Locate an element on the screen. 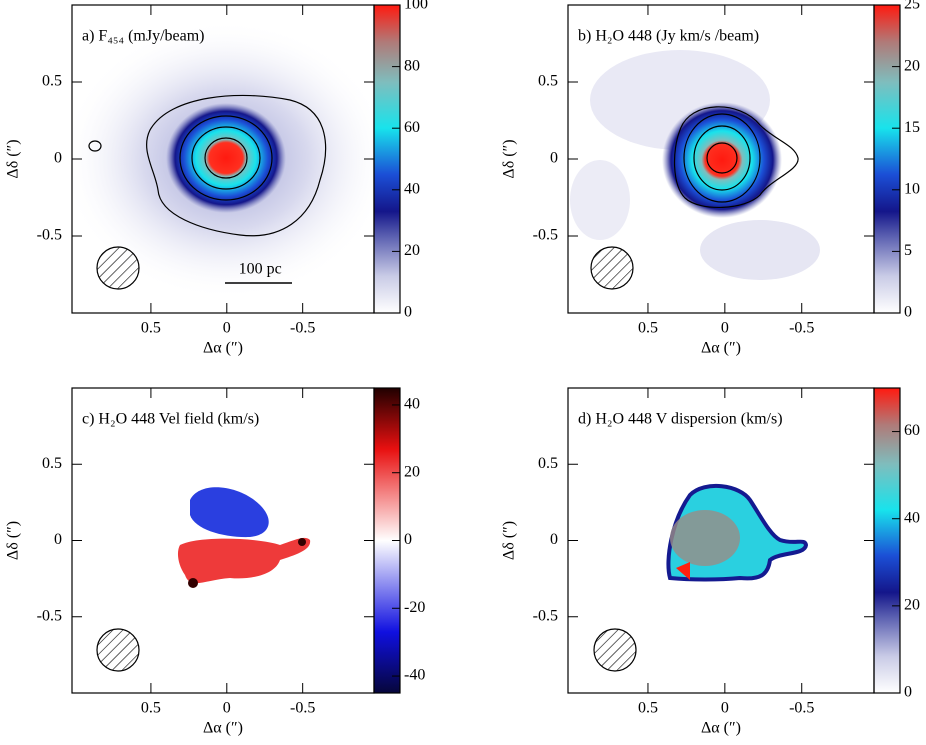 This screenshot has height=745, width=926. colorbar-tick-label: 100 is located at coordinates (416, 6).